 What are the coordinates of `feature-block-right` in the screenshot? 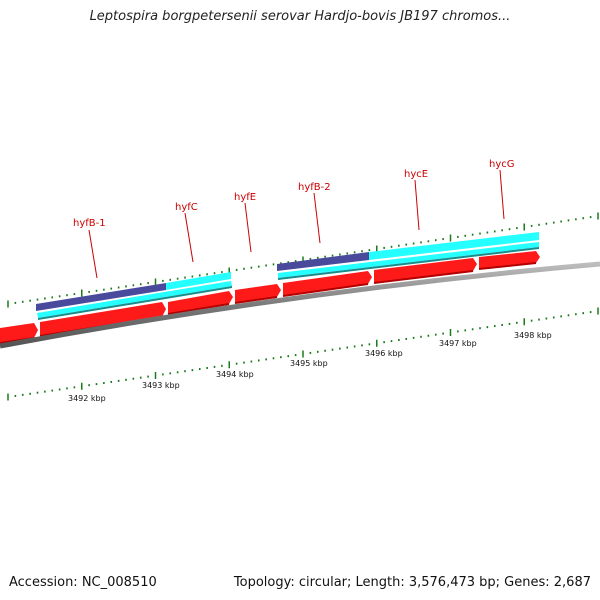 It's located at (408, 256).